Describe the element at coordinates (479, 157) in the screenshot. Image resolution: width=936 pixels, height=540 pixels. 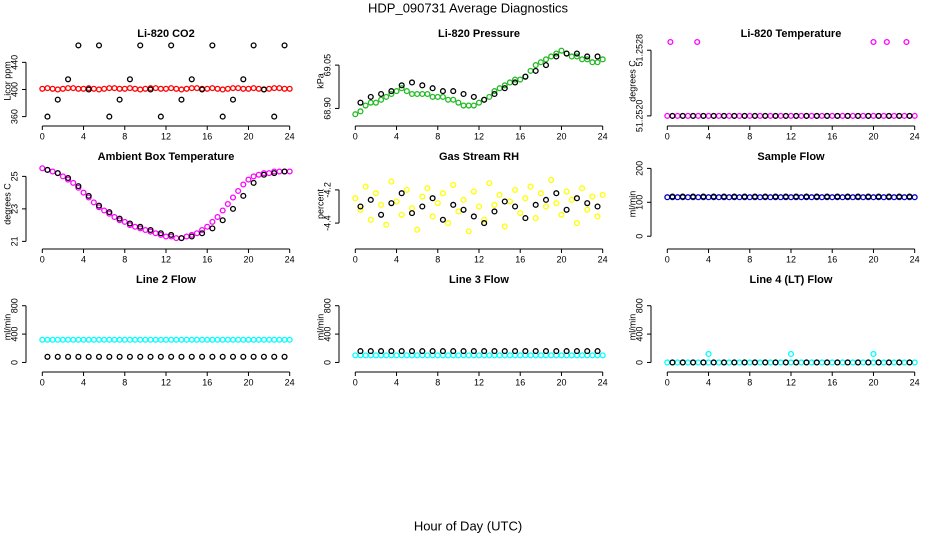
I see `panel-title: Gas Stream RH` at that location.